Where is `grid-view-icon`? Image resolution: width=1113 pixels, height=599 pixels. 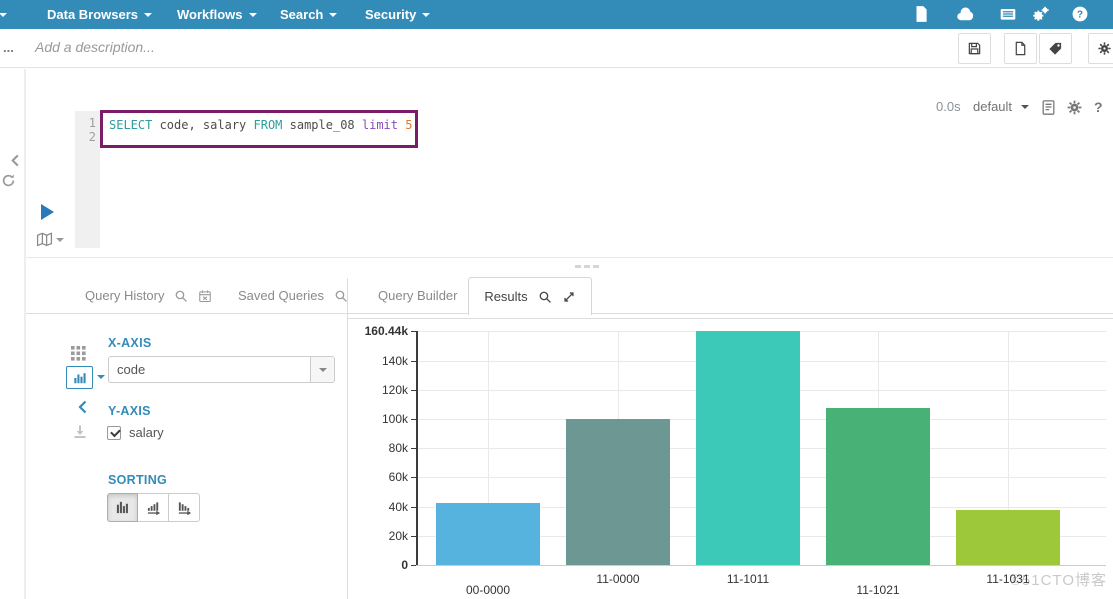 grid-view-icon is located at coordinates (78, 355).